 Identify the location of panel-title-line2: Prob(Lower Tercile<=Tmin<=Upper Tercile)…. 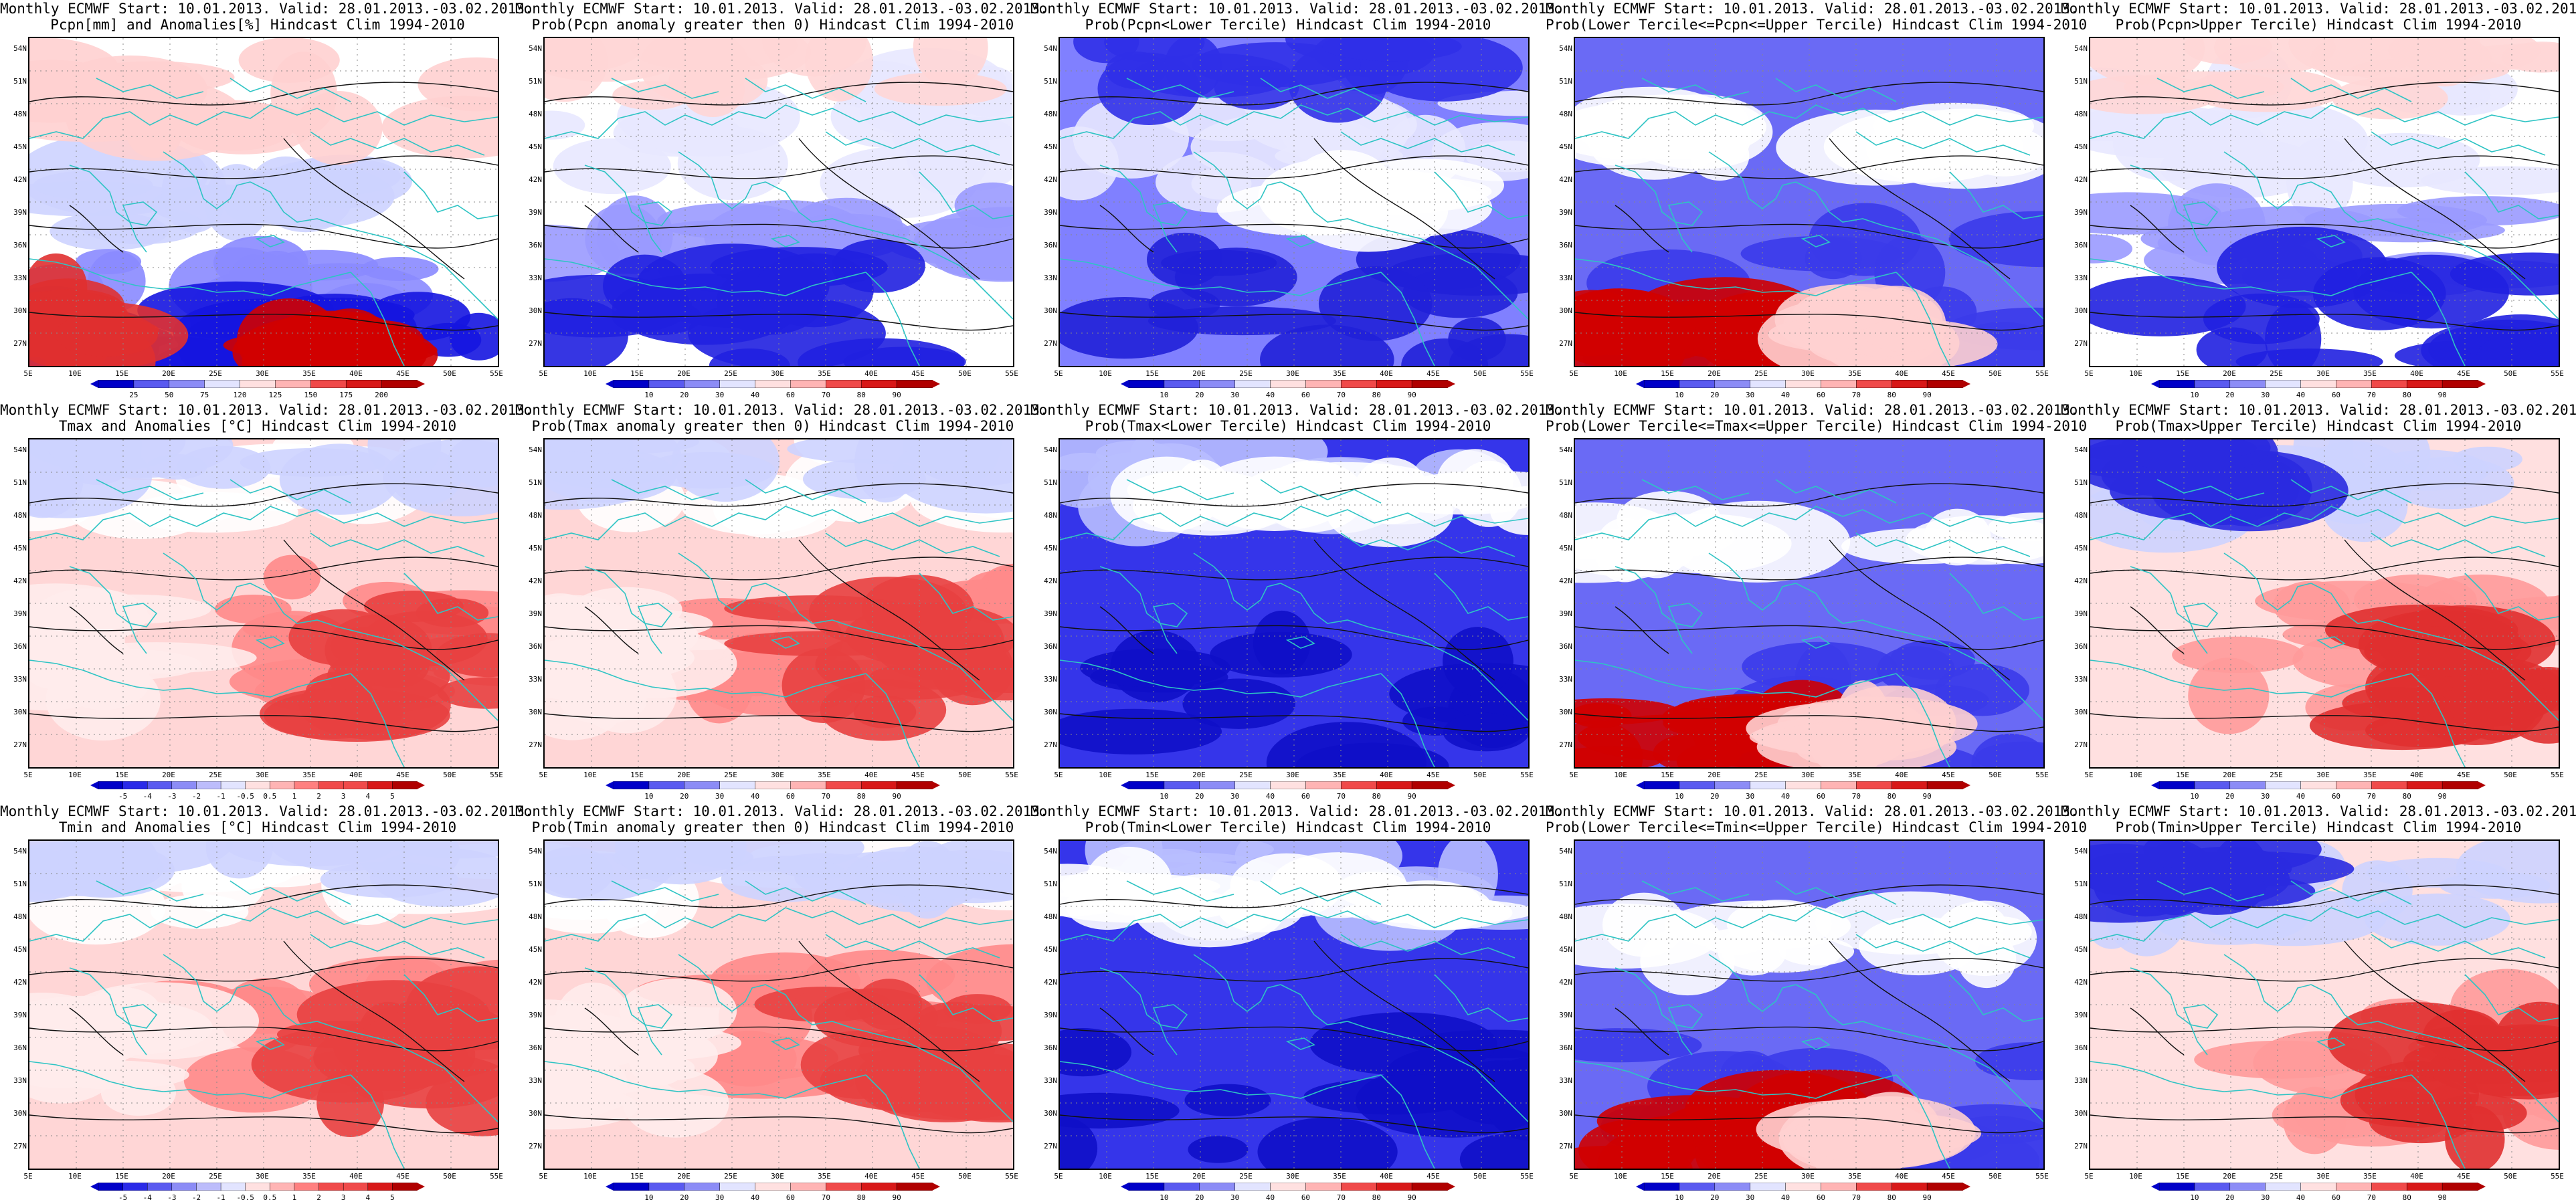
(1817, 827).